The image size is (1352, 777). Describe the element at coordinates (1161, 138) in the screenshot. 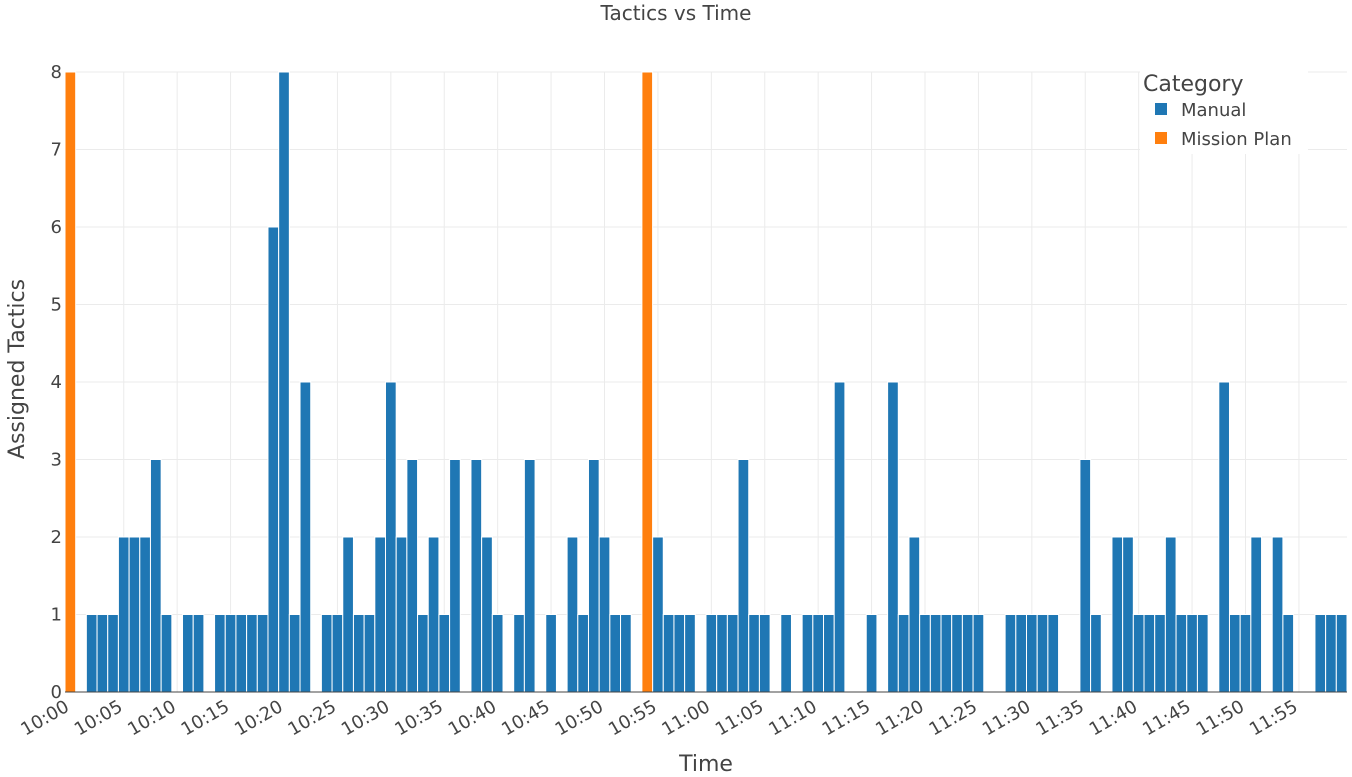

I see `legend-swatch-mission-plan` at that location.